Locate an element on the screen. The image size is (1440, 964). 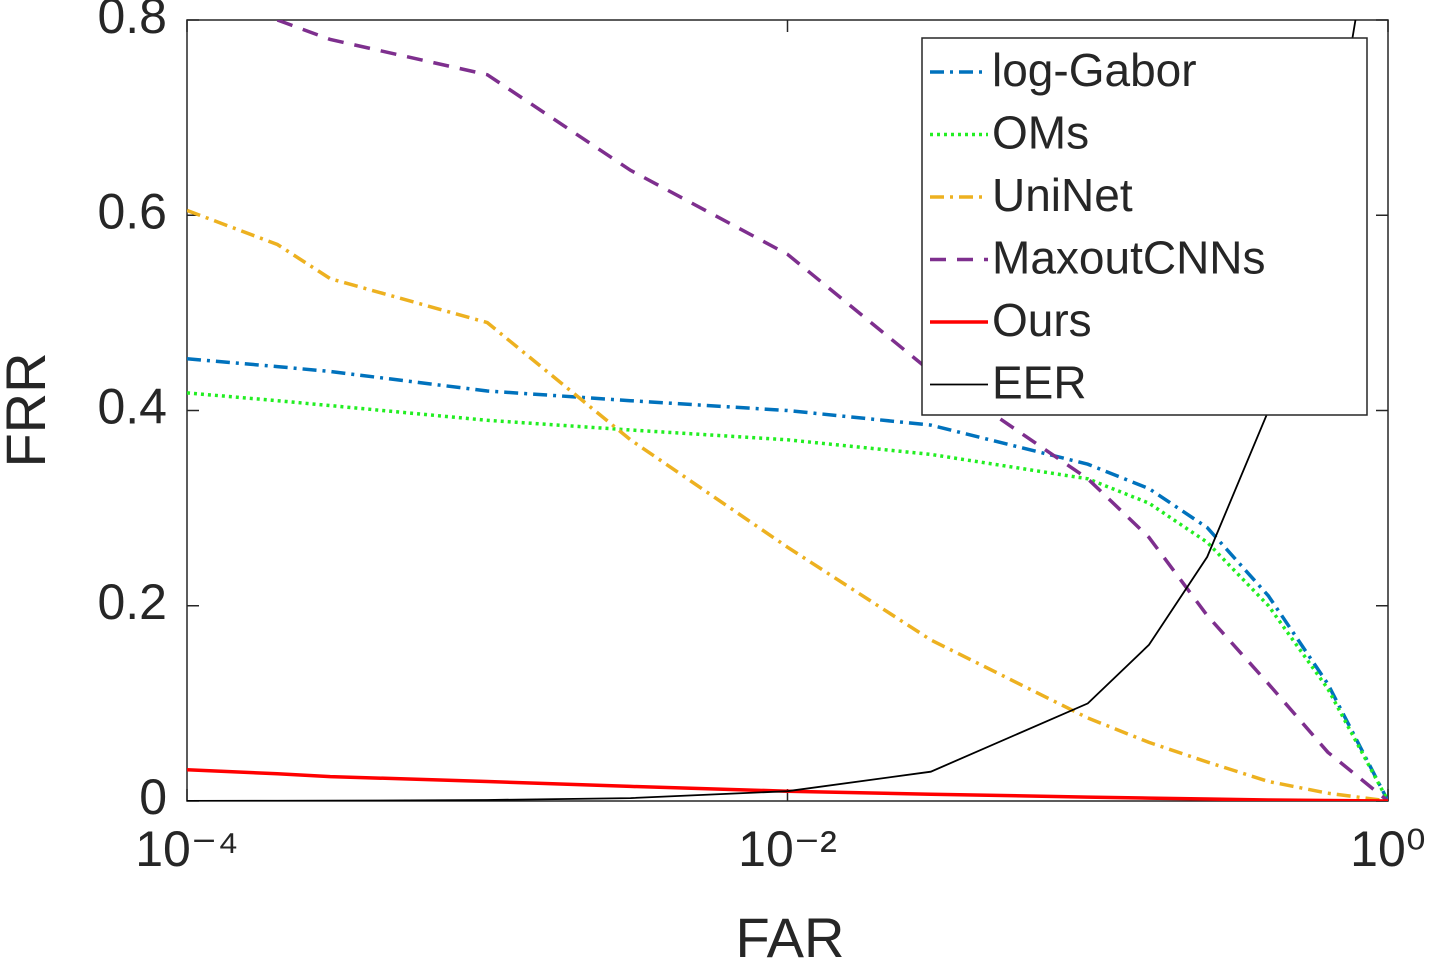
legend-label: log-Gabor is located at coordinates (1094, 70).